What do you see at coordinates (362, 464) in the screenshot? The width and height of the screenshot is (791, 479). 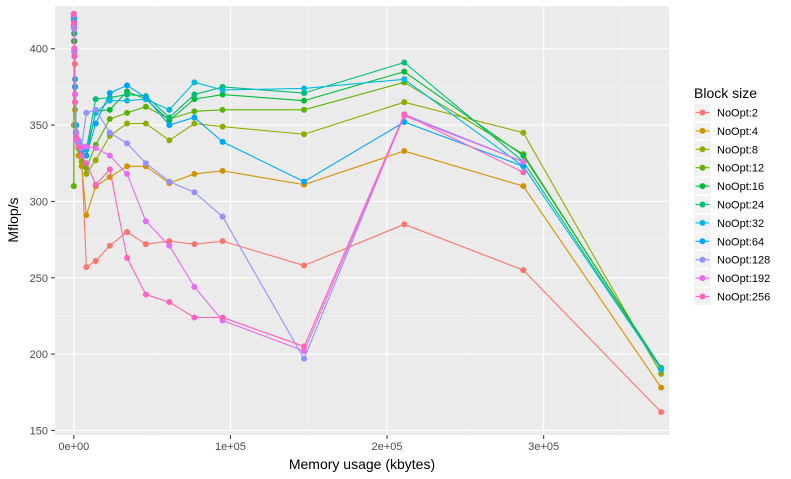 I see `x-axis-title: Memory usage (kbytes)` at bounding box center [362, 464].